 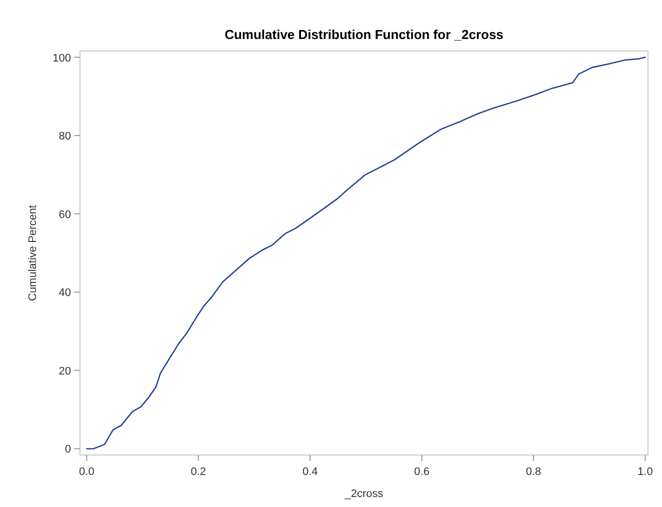 I want to click on x-tick-label: 1.0, so click(x=645, y=472).